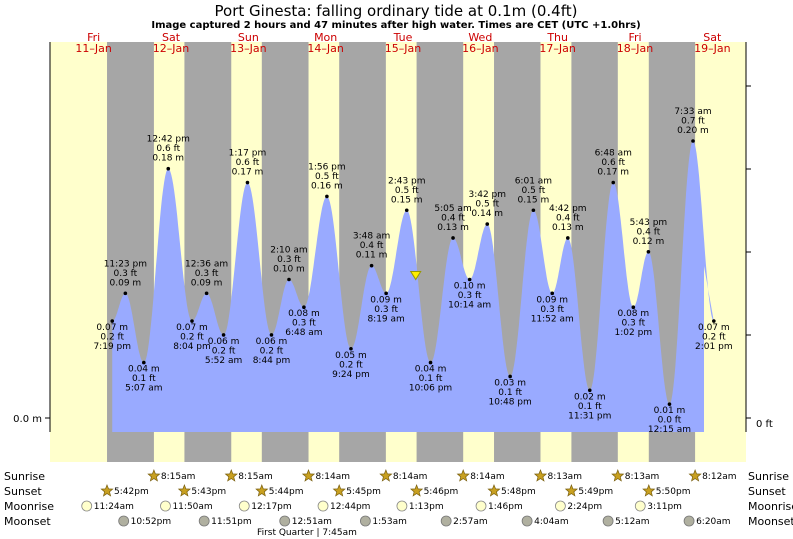 Image resolution: width=793 pixels, height=539 pixels. I want to click on extreme-label: 0.02 m, so click(590, 397).